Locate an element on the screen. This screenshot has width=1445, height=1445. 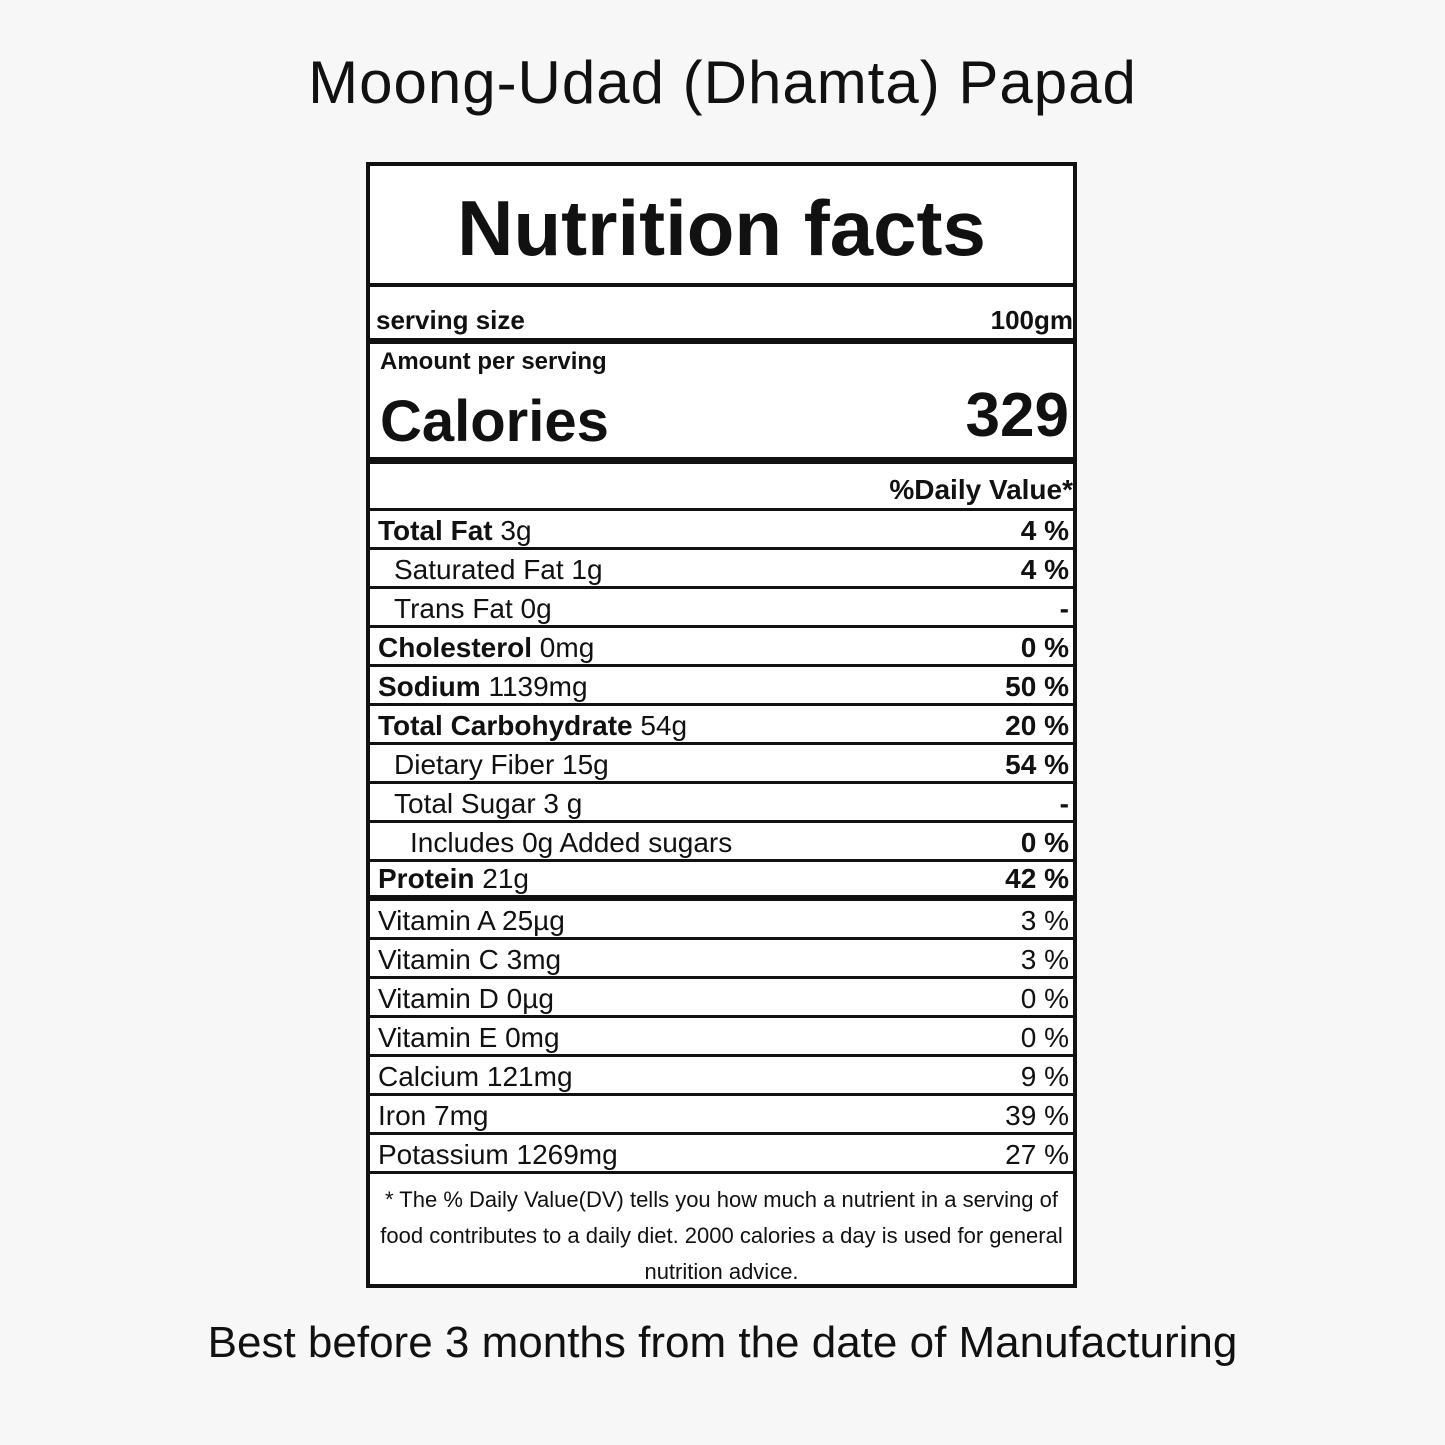
daily-value-percent: 50 % is located at coordinates (1037, 686).